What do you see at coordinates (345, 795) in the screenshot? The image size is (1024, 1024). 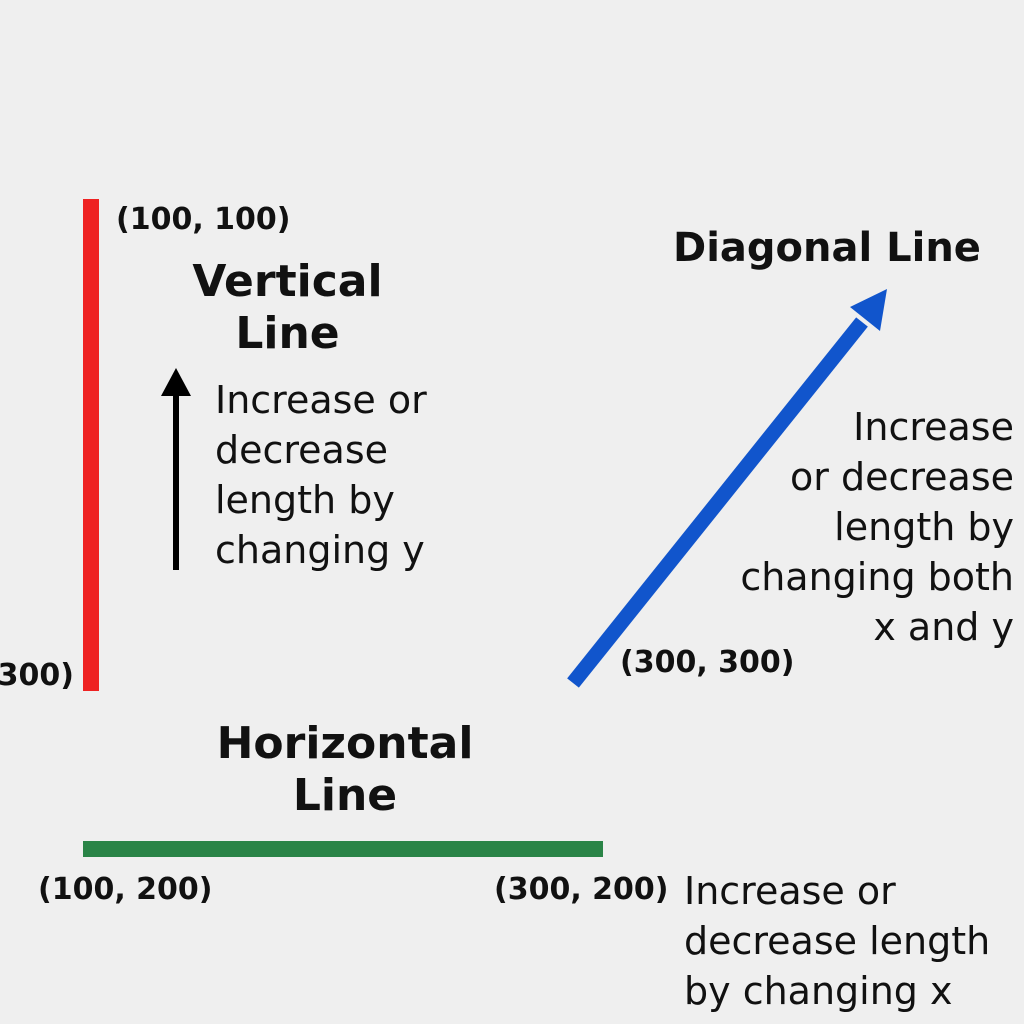 I see `horizontal-title-line: Line` at bounding box center [345, 795].